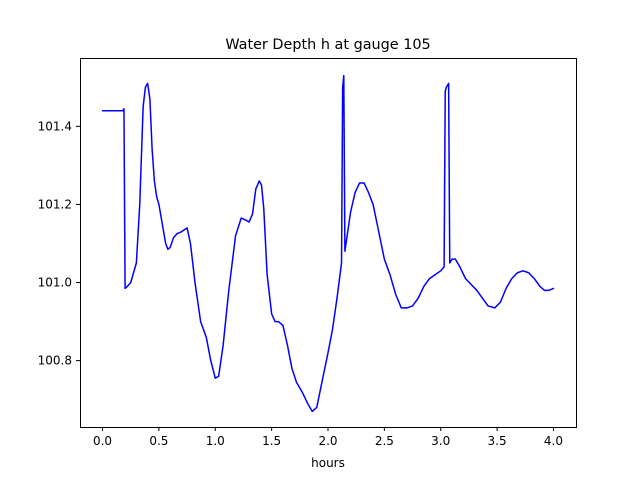  I want to click on x-tick-label: 0.0, so click(102, 441).